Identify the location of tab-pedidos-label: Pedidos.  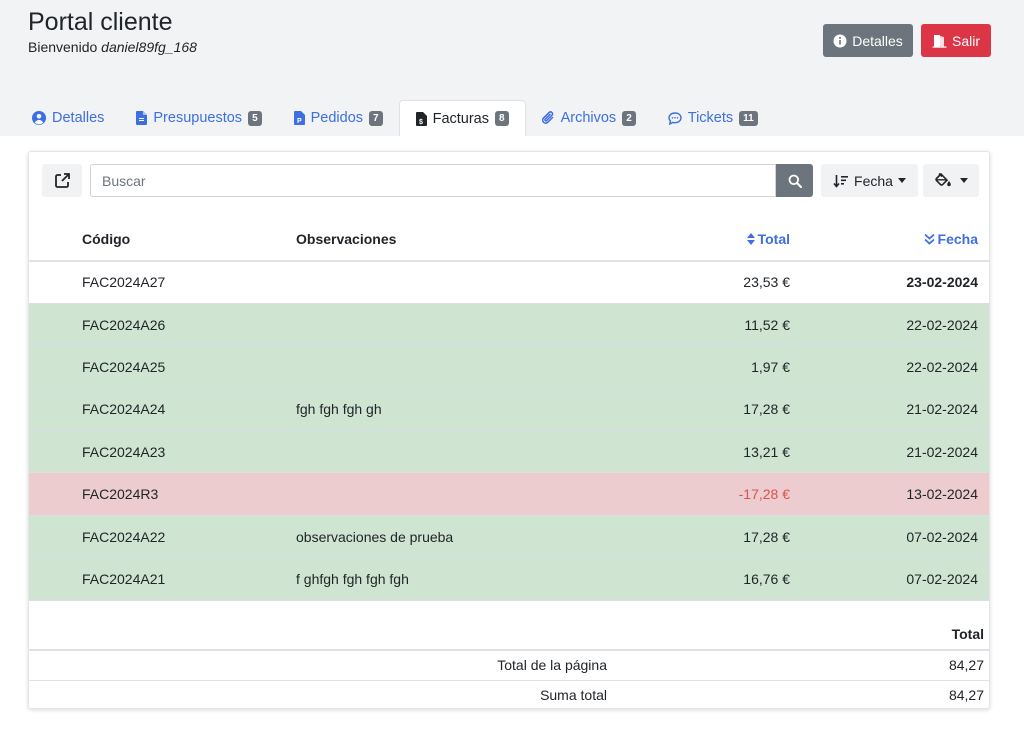
(337, 118).